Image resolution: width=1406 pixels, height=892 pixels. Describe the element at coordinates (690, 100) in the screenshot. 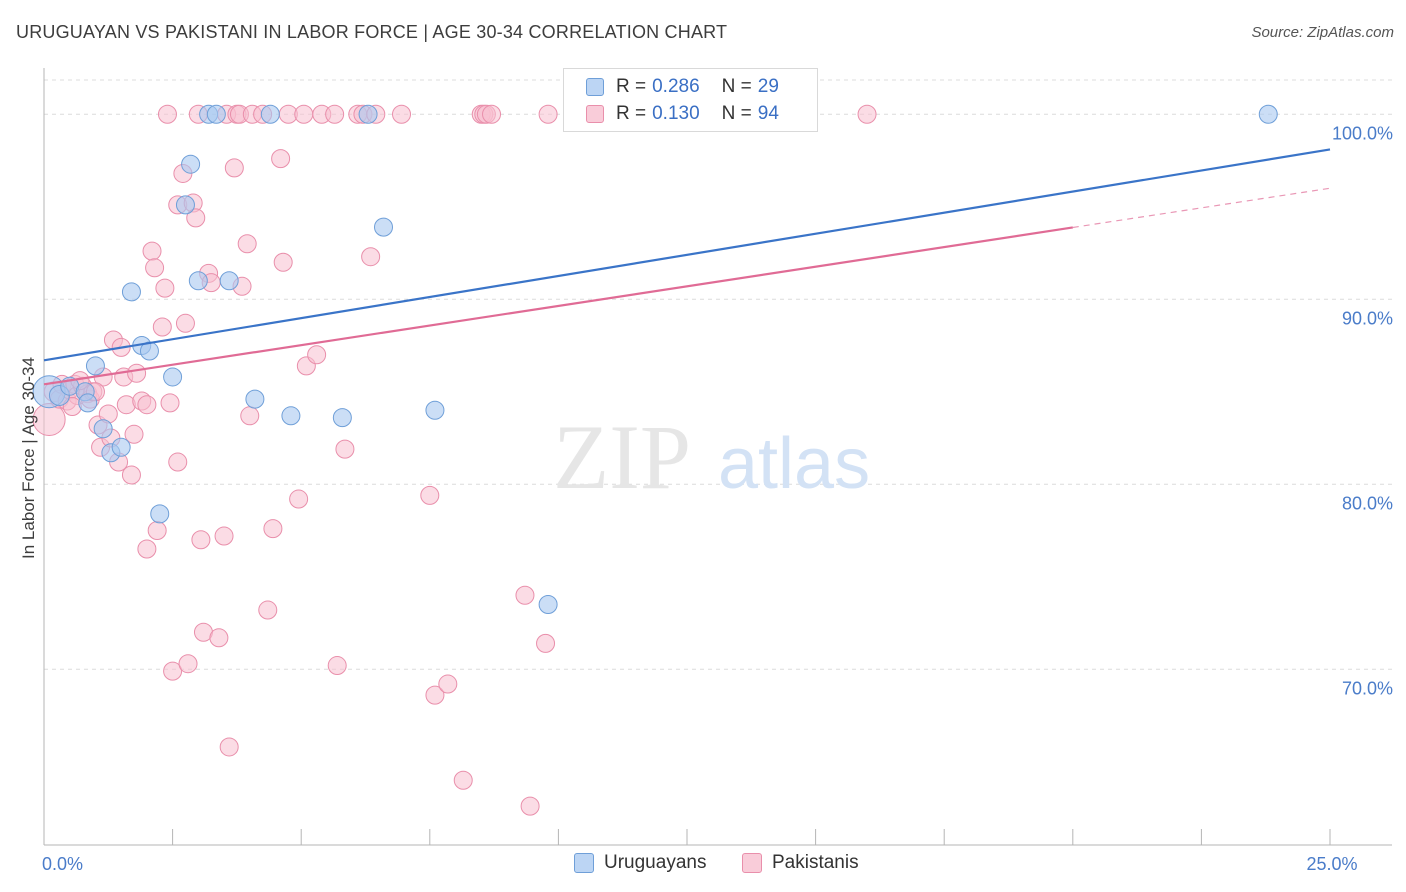

I see `stats-legend: R = 0.286 N = 29 R = 0.130 N = 94` at that location.